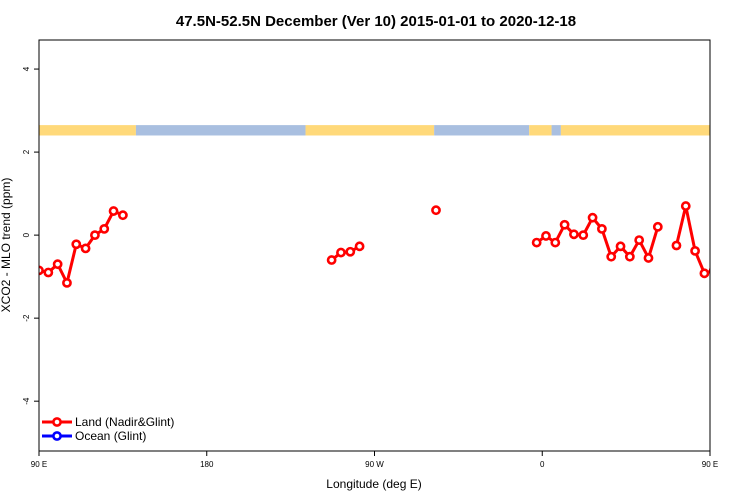  What do you see at coordinates (26, 401) in the screenshot?
I see `y-tick-label: -4` at bounding box center [26, 401].